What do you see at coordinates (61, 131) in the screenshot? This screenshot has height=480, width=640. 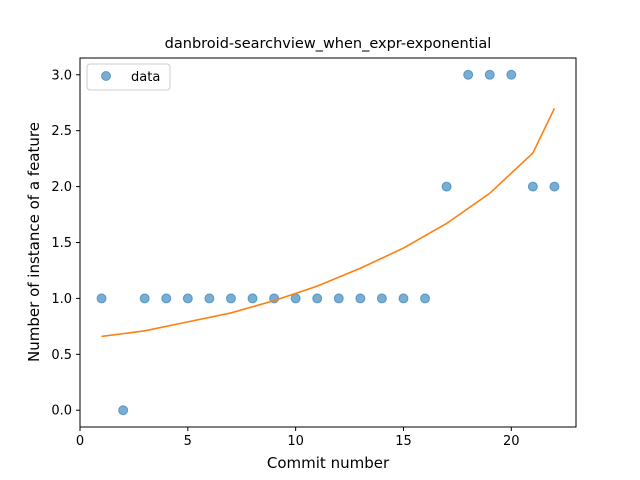 I see `y-tick-label: 2.5` at bounding box center [61, 131].